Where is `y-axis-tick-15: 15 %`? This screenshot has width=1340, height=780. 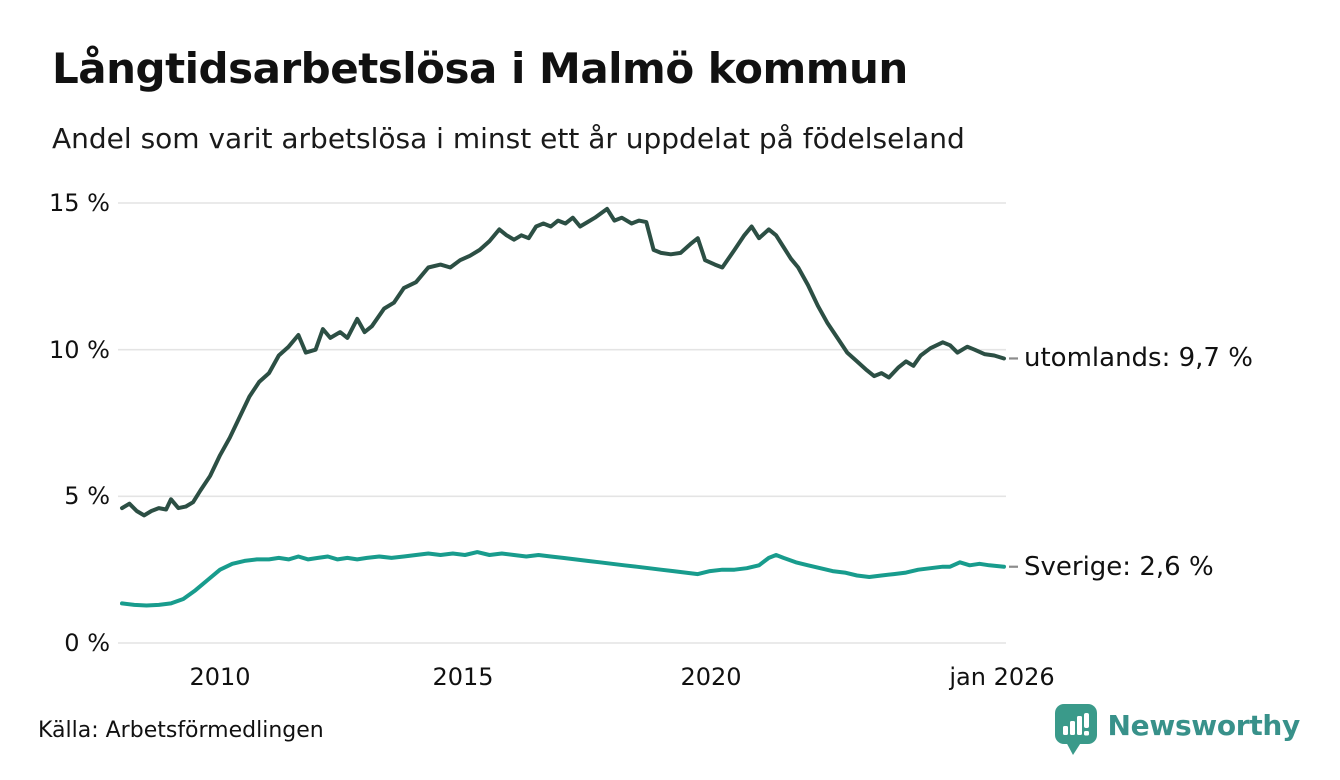
y-axis-tick-15: 15 % is located at coordinates (79, 203).